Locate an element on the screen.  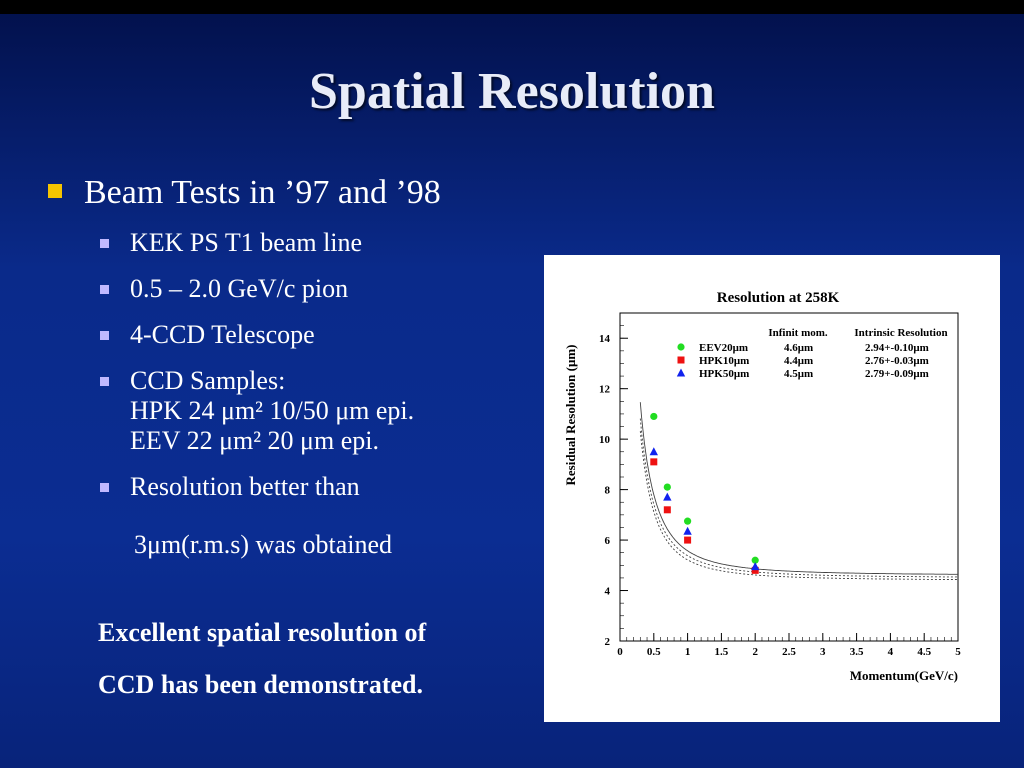
sub-bullet: Resolution better than is located at coordinates (320, 487).